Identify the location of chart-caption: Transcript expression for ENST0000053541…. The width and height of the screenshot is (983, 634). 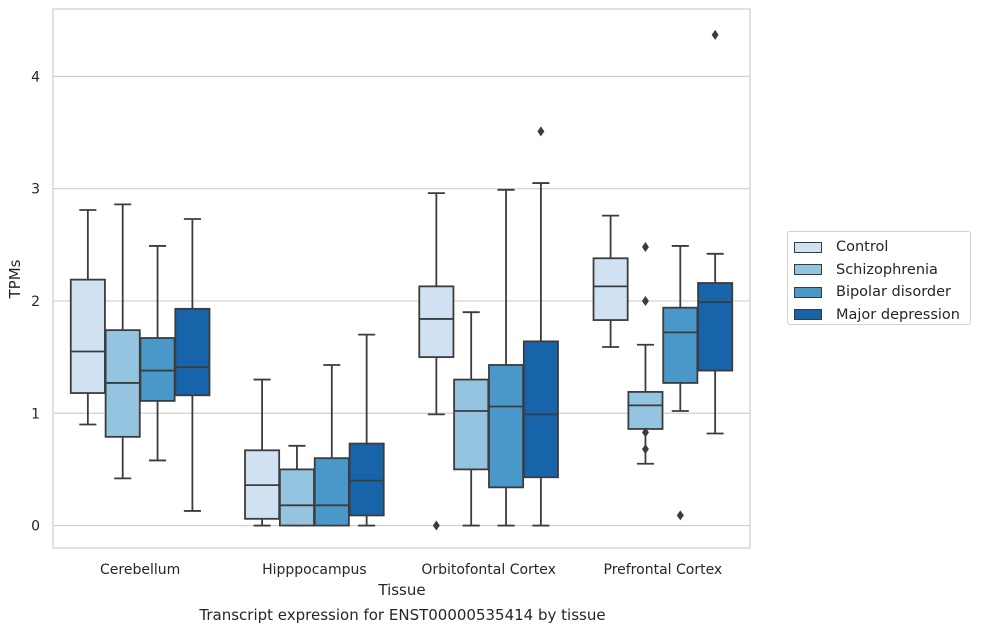
(402, 615).